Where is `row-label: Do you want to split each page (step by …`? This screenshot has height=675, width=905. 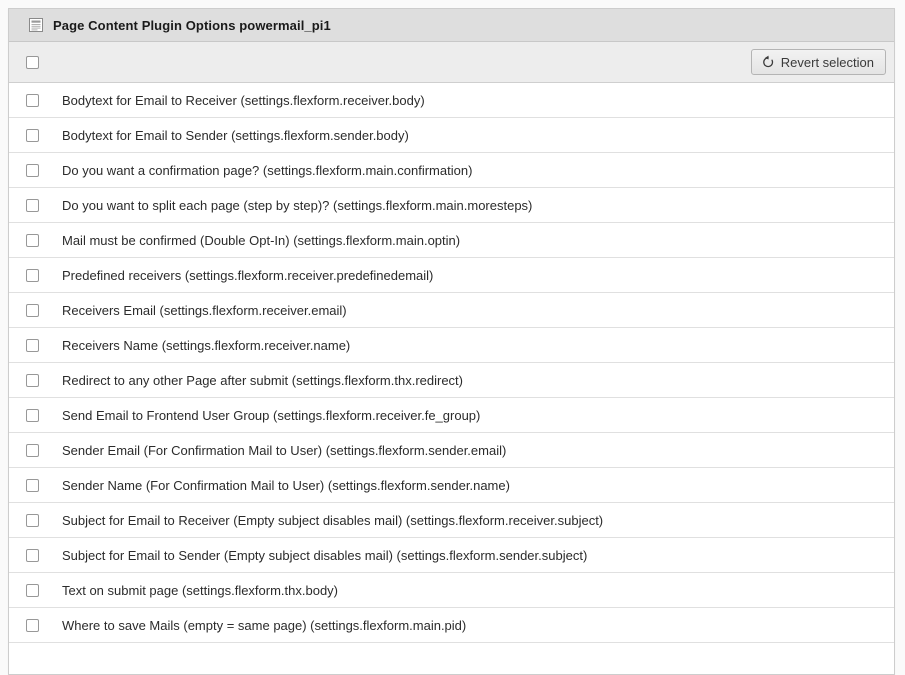 row-label: Do you want to split each page (step by … is located at coordinates (297, 205).